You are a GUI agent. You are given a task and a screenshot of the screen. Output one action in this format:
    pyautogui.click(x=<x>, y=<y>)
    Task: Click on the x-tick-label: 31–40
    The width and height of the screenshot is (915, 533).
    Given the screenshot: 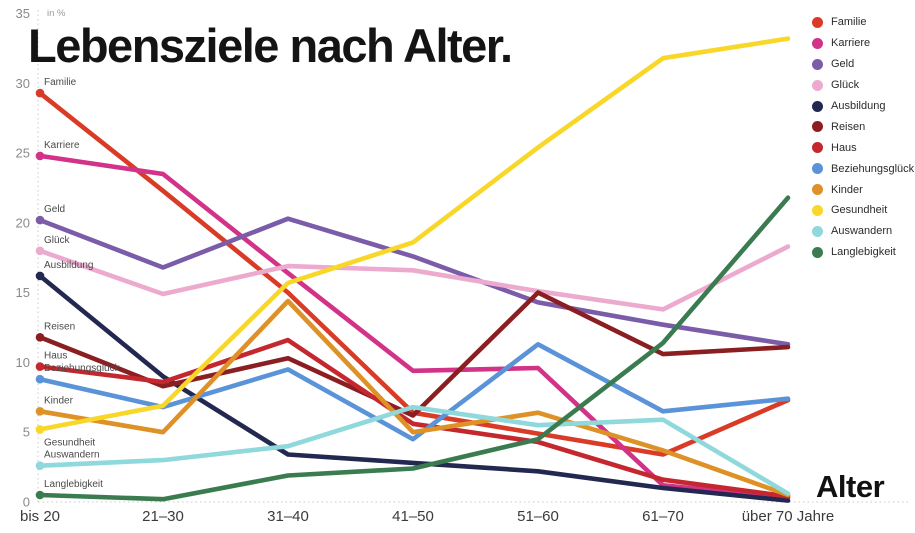 What is the action you would take?
    pyautogui.click(x=288, y=516)
    